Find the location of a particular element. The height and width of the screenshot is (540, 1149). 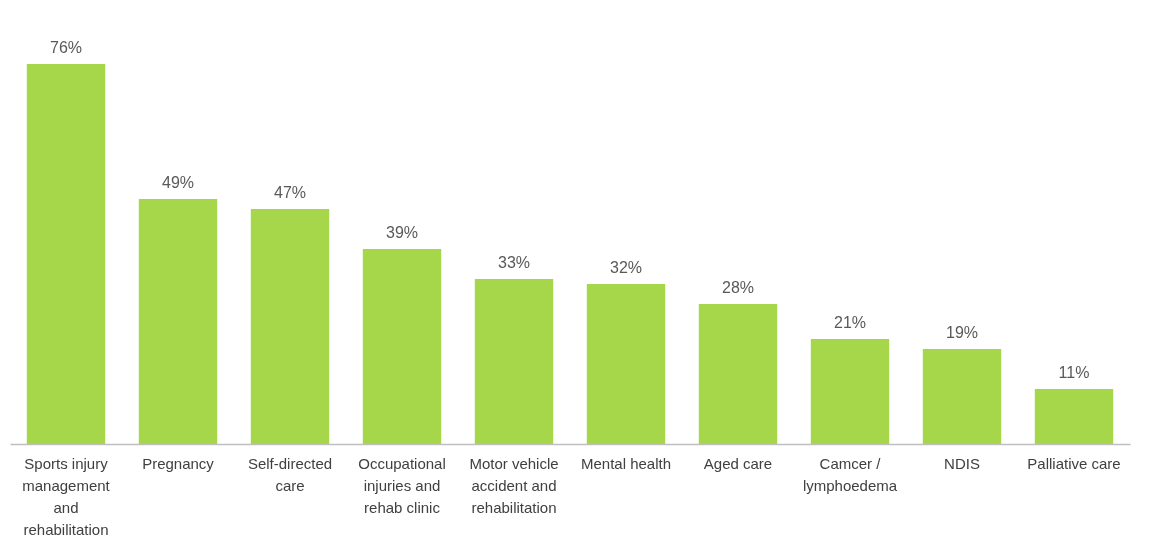

data-label: 33% is located at coordinates (514, 262).